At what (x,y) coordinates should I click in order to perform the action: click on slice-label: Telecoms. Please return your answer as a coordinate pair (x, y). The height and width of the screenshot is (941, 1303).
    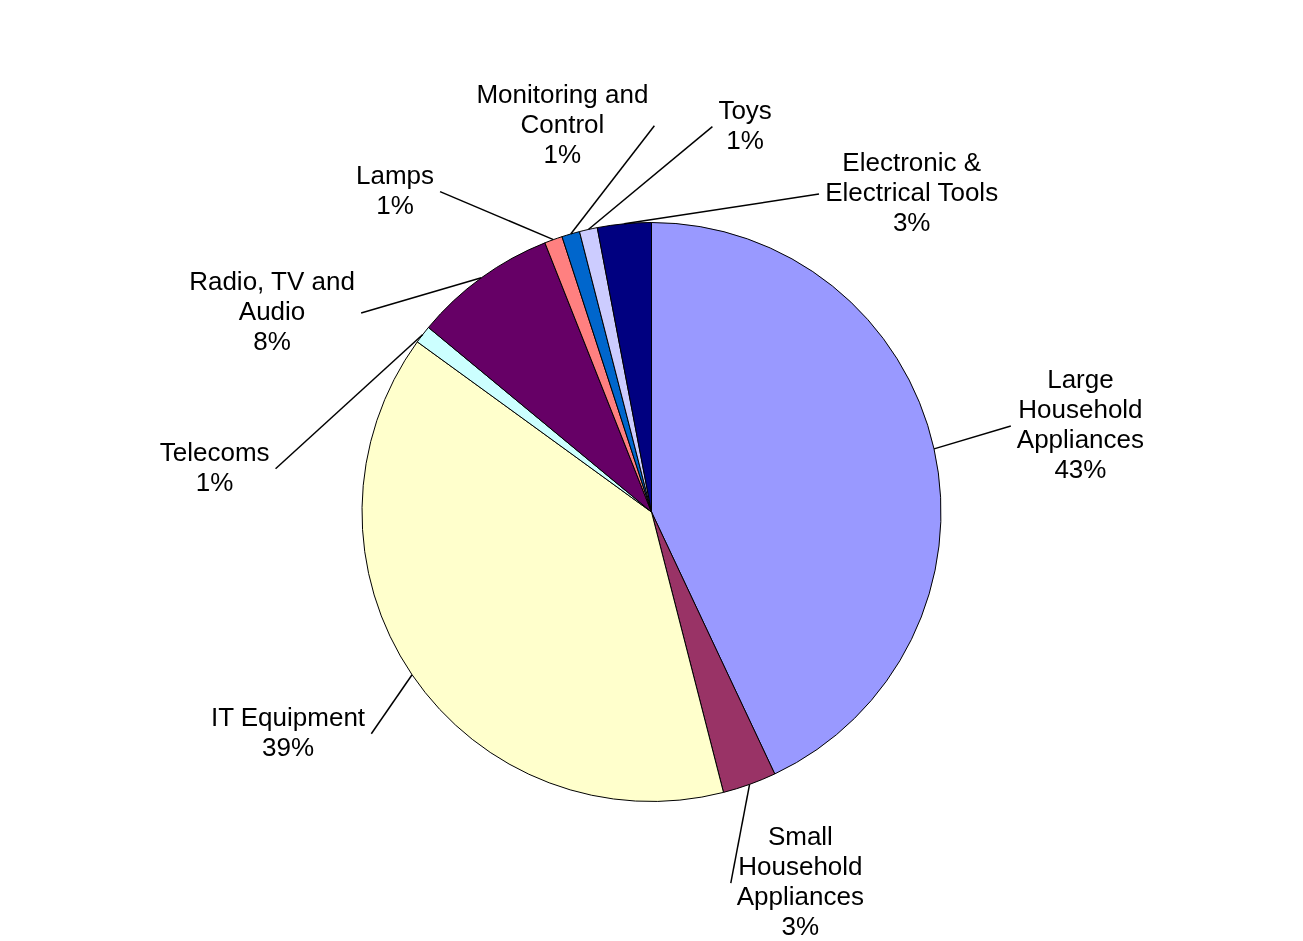
    Looking at the image, I should click on (214, 451).